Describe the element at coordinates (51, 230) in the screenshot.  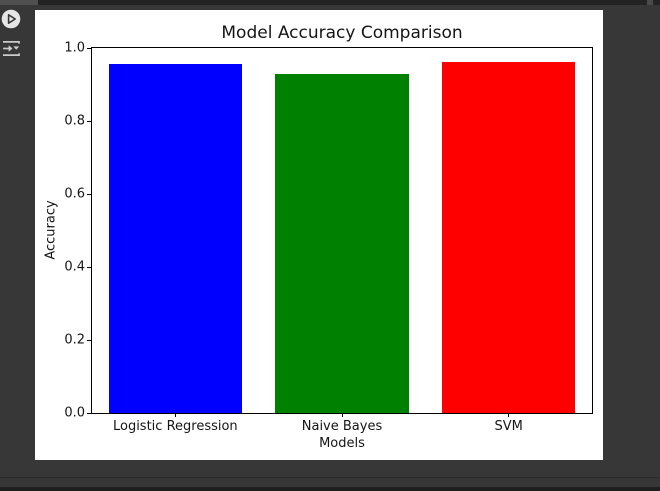
I see `y-axis-label: Accuracy` at that location.